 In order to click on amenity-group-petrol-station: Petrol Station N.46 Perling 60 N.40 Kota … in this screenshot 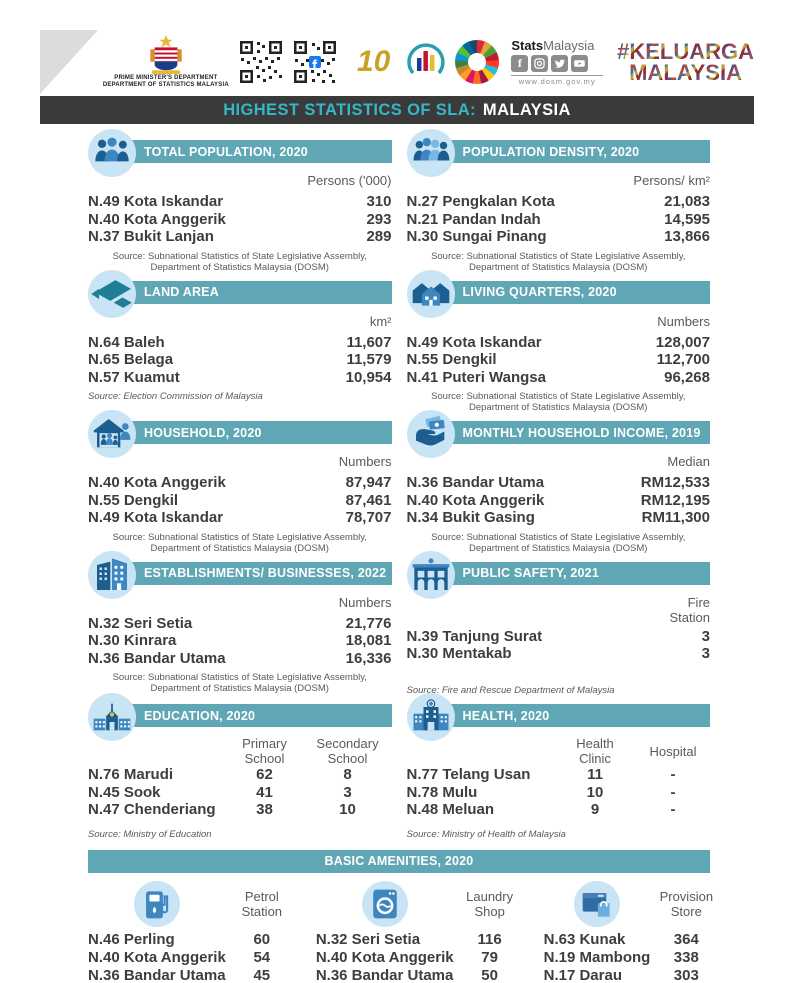, I will do `click(193, 931)`.